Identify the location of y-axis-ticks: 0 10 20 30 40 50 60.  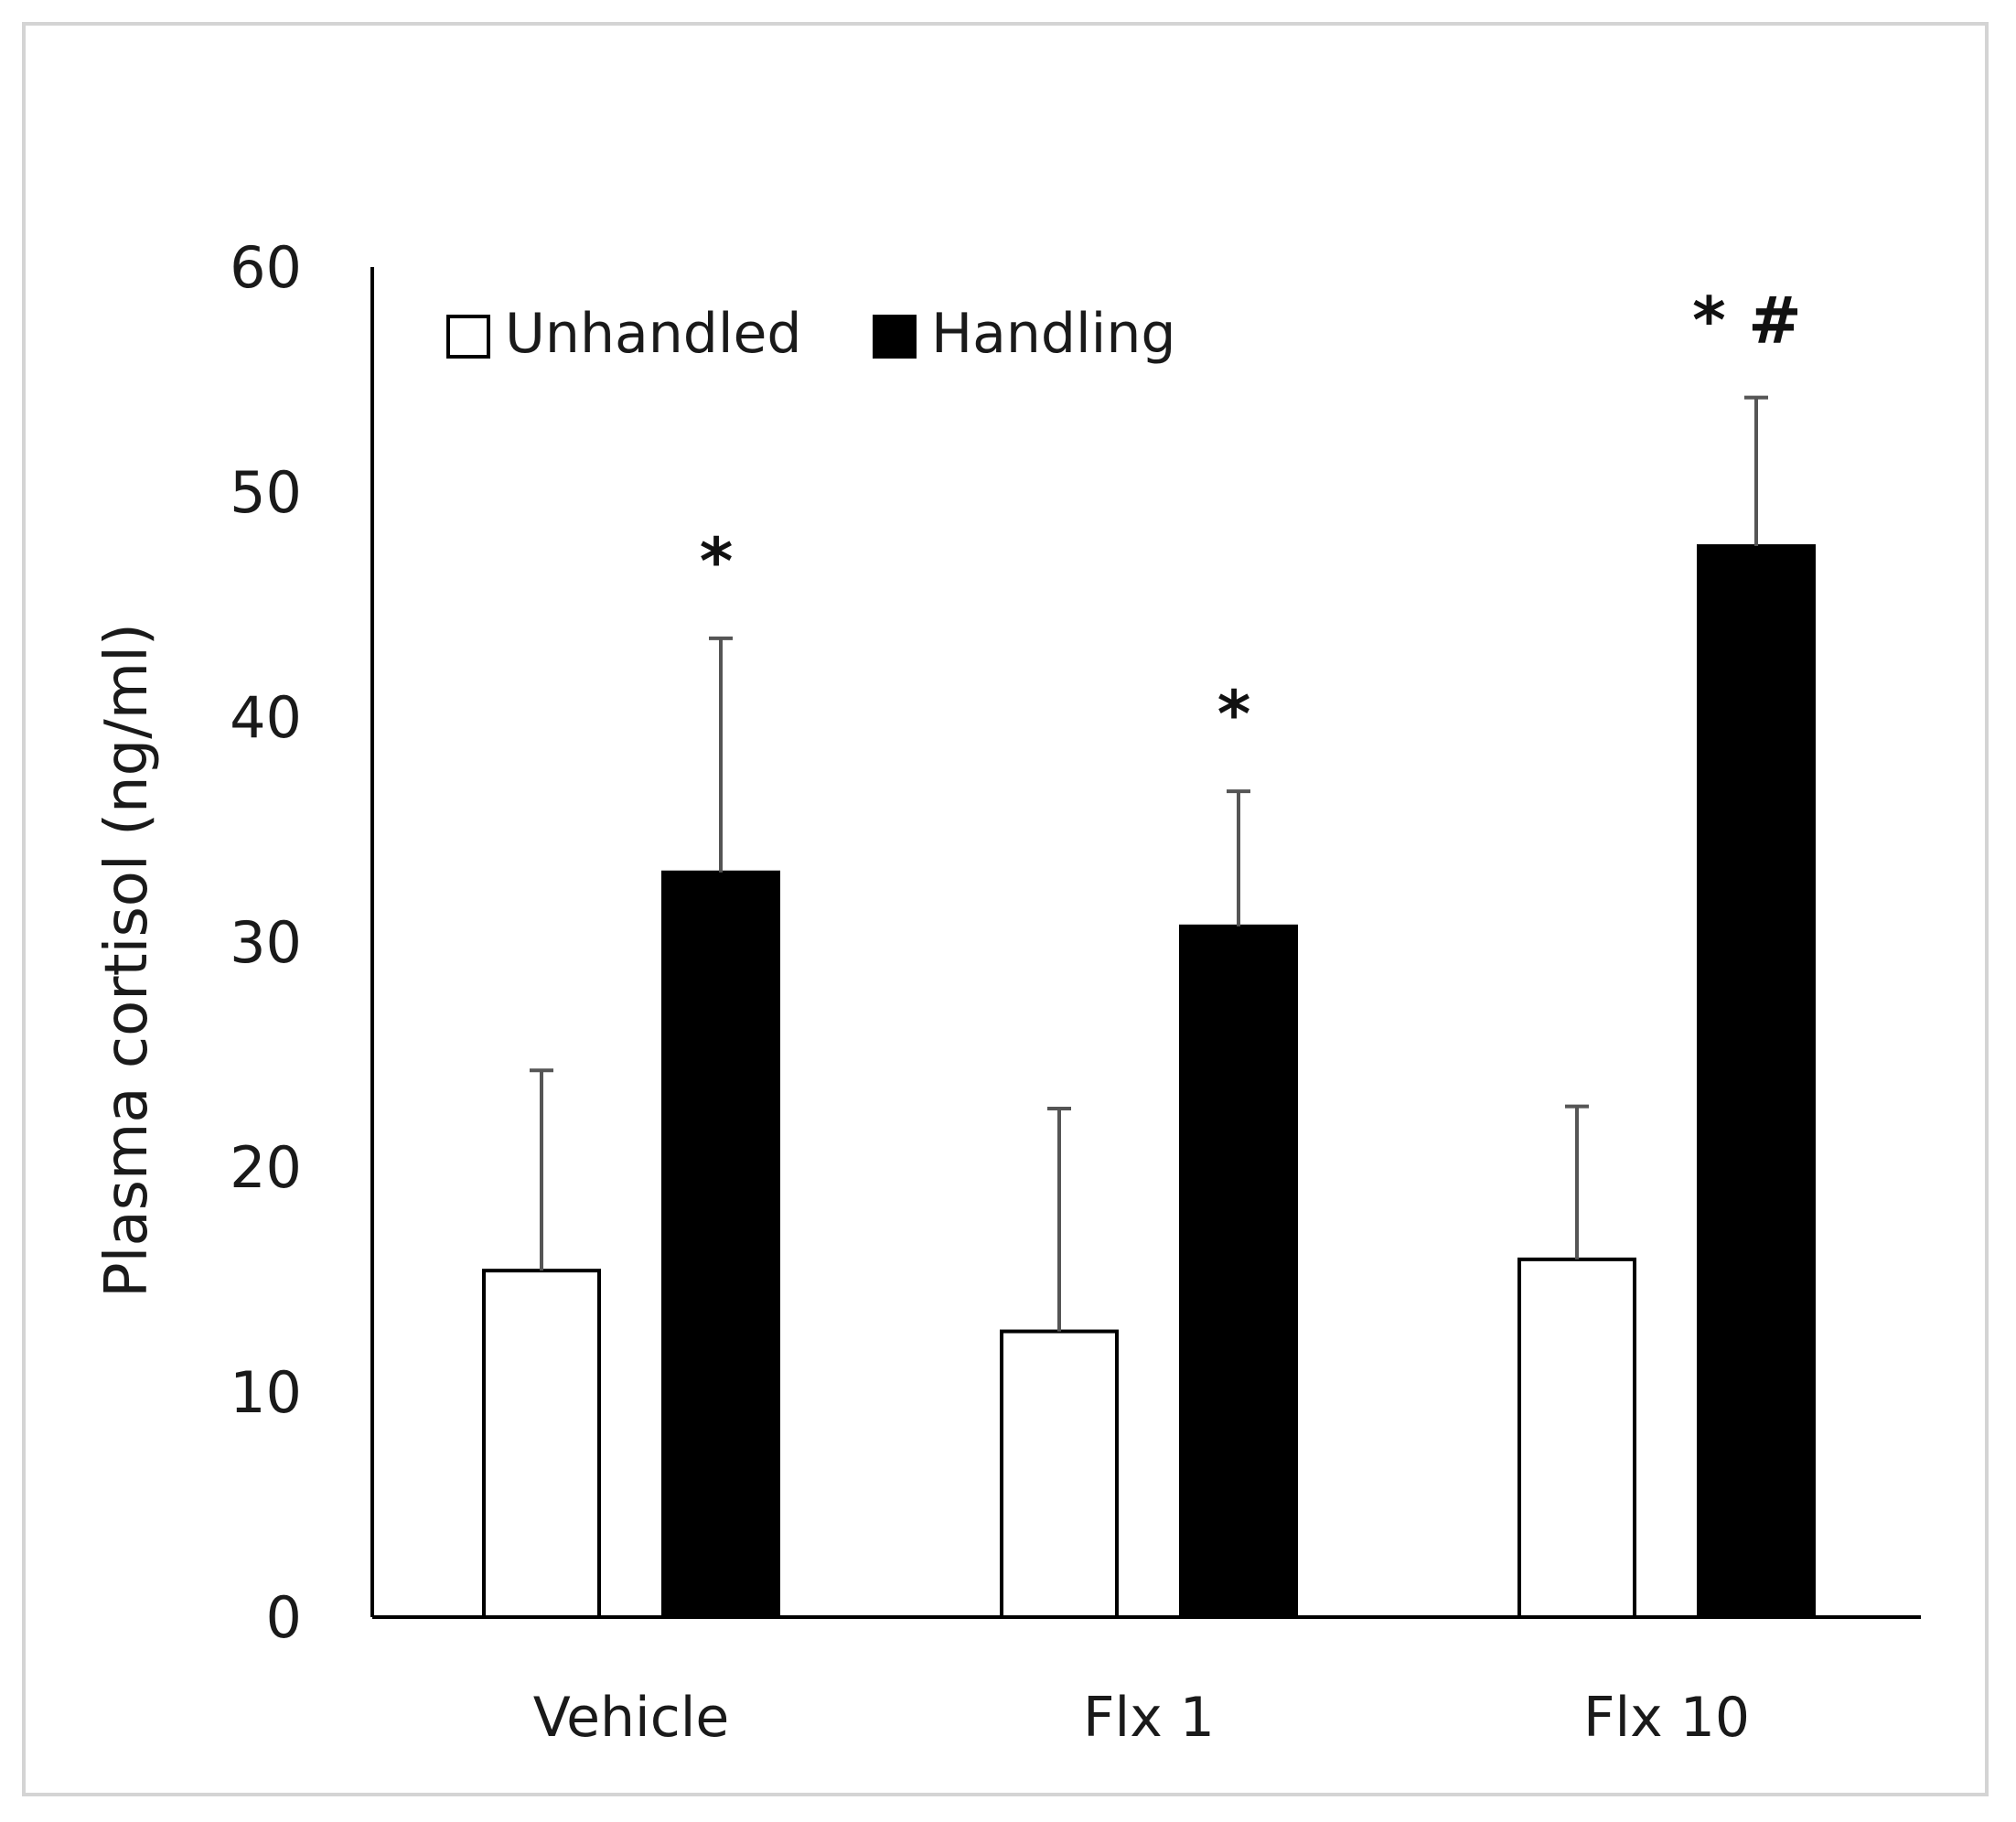
(266, 942).